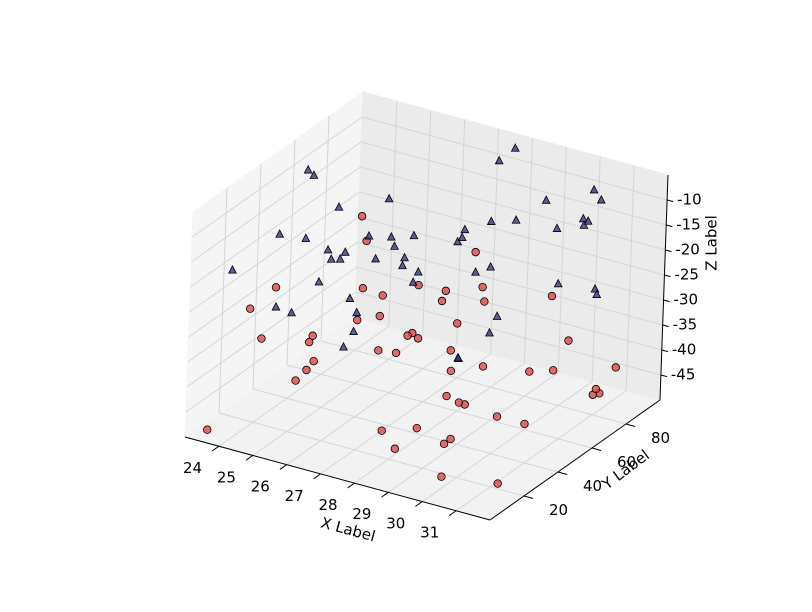  What do you see at coordinates (687, 250) in the screenshot?
I see `z-tick-label: -20` at bounding box center [687, 250].